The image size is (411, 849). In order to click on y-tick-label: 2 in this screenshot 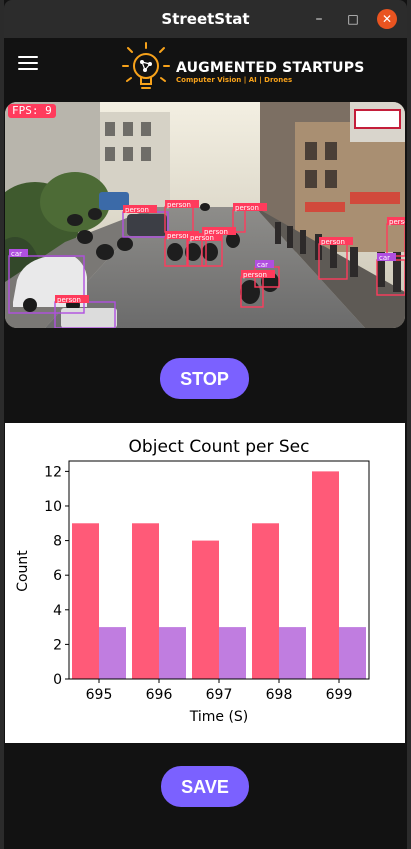, I will do `click(57, 645)`.